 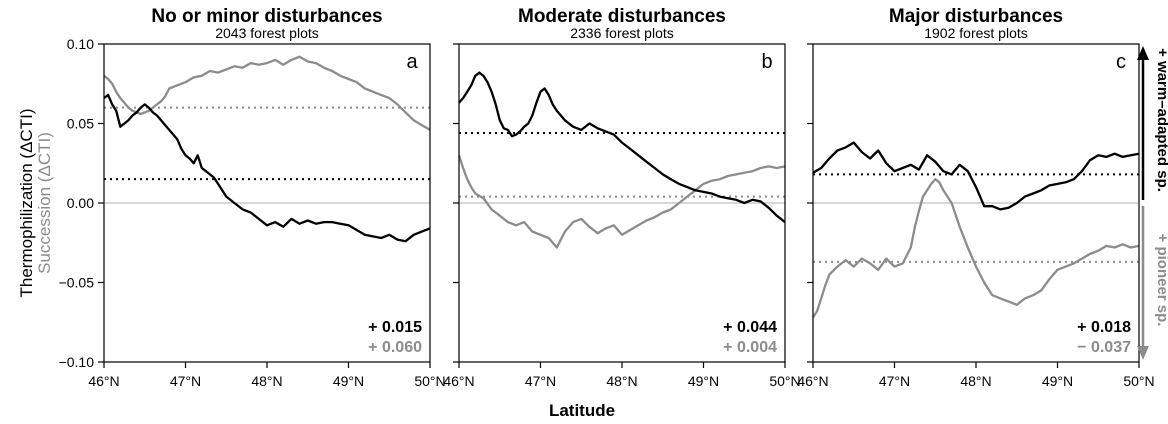 What do you see at coordinates (1143, 353) in the screenshot?
I see `arrow-down-head` at bounding box center [1143, 353].